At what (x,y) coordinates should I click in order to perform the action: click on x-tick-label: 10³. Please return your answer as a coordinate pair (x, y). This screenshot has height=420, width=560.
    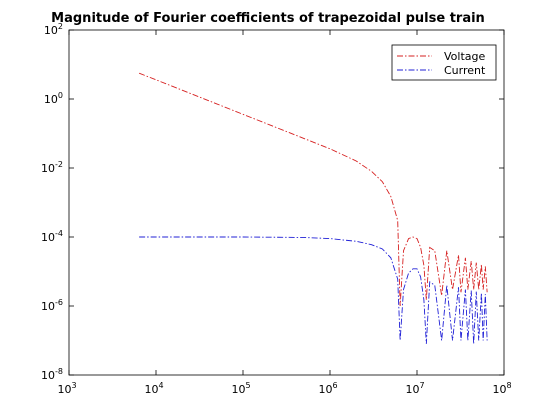
    Looking at the image, I should click on (66, 388).